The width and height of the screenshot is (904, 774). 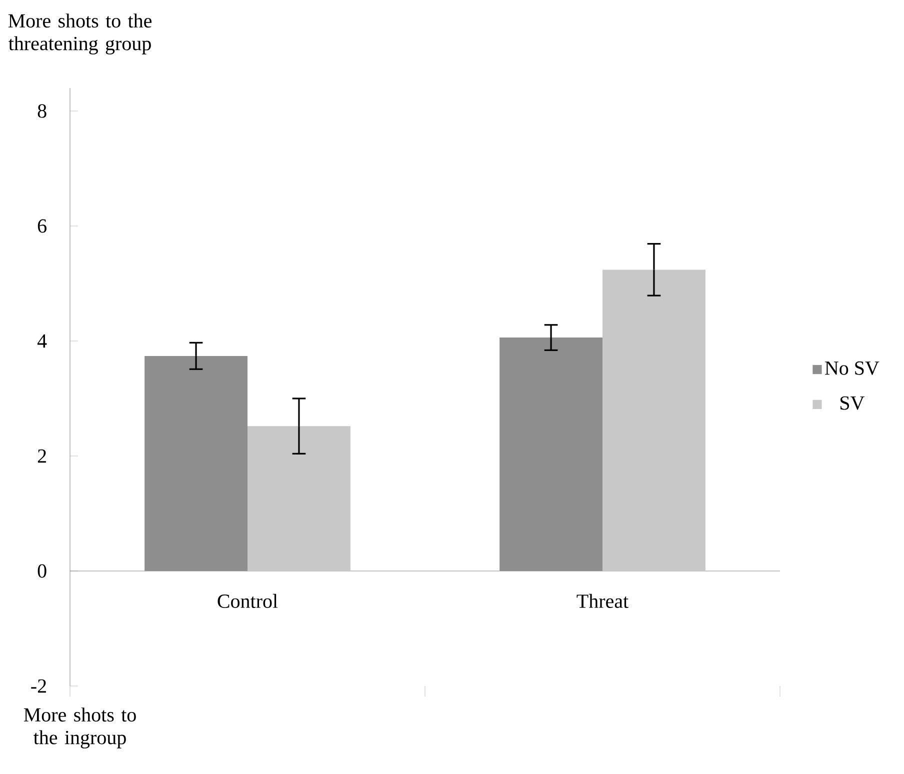 I want to click on x-tick-label: Threat, so click(x=602, y=601).